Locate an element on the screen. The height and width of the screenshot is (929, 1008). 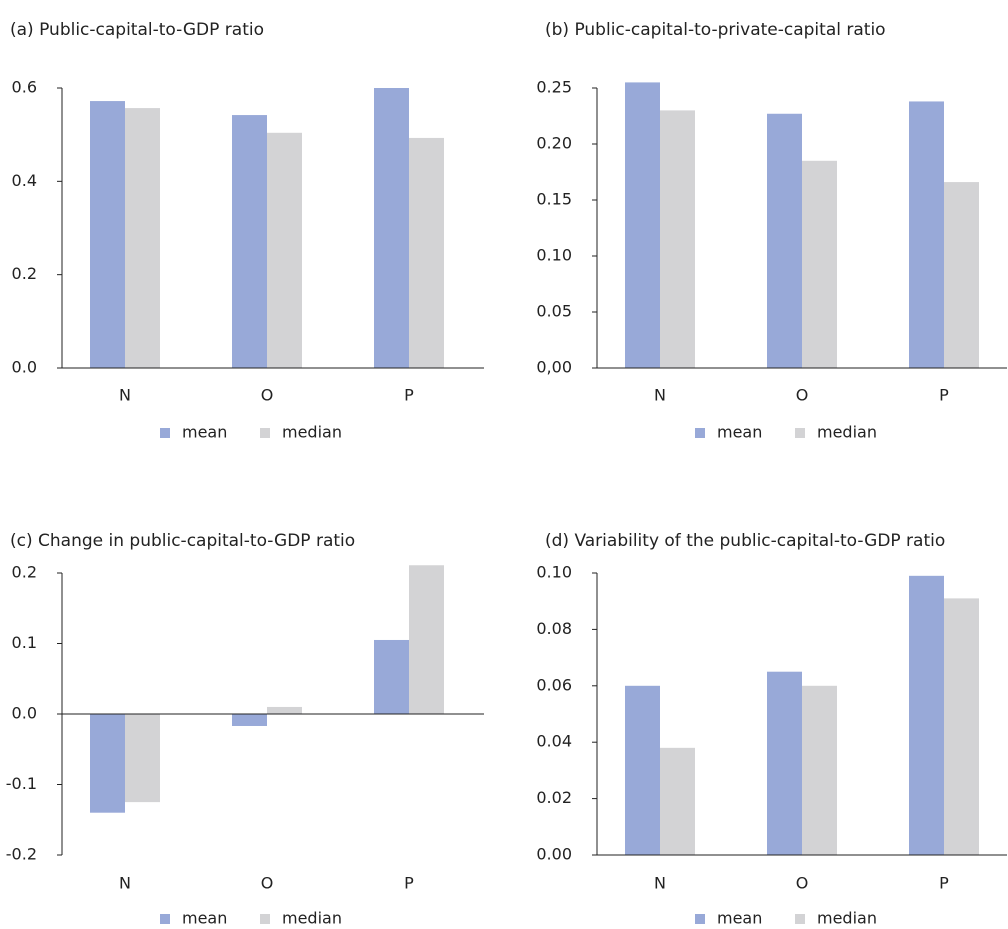
y-tick-label: 0.6 is located at coordinates (24, 87).